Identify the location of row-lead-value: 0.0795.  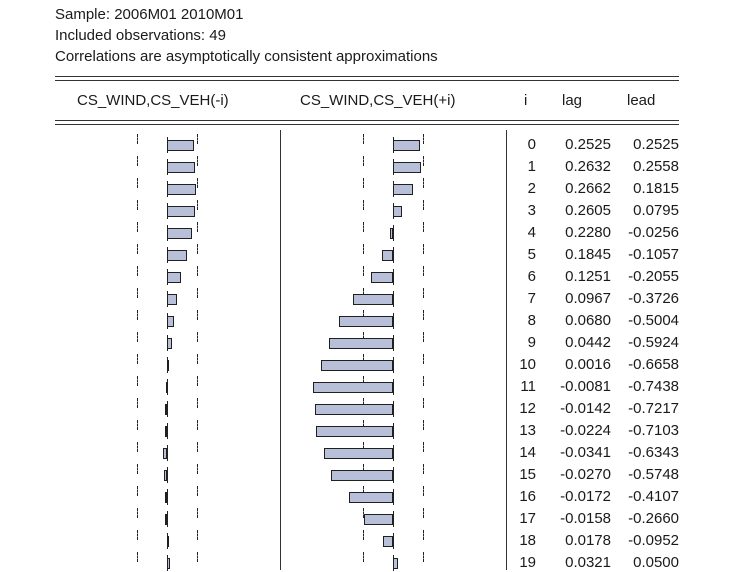
(656, 210).